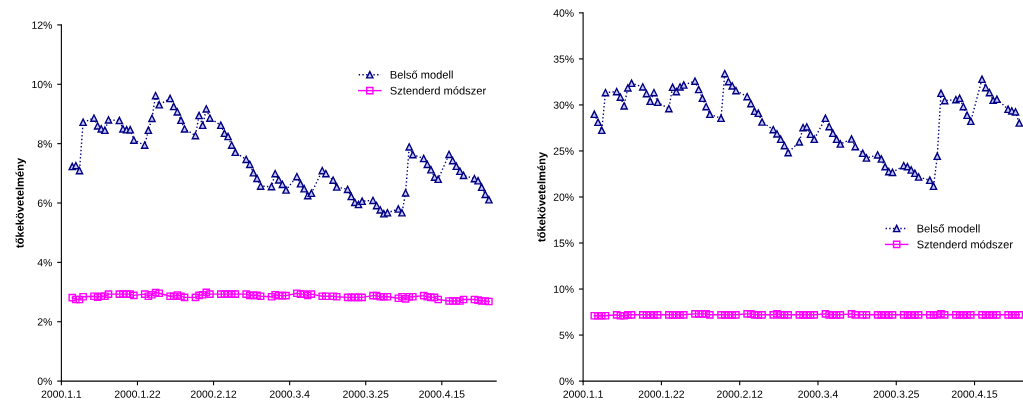 This screenshot has width=1023, height=402. Describe the element at coordinates (566, 335) in the screenshot. I see `y-tick-label: 5%` at that location.